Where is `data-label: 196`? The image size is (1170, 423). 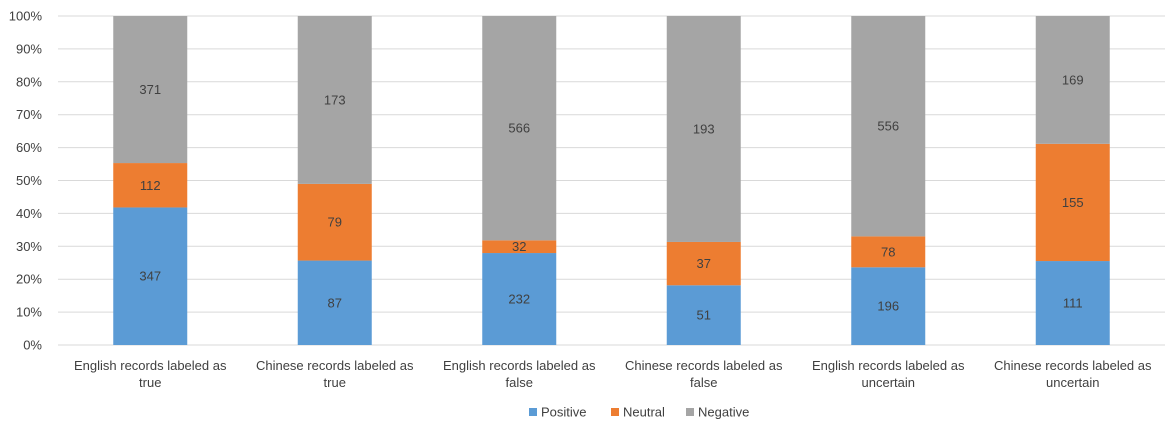 data-label: 196 is located at coordinates (888, 306).